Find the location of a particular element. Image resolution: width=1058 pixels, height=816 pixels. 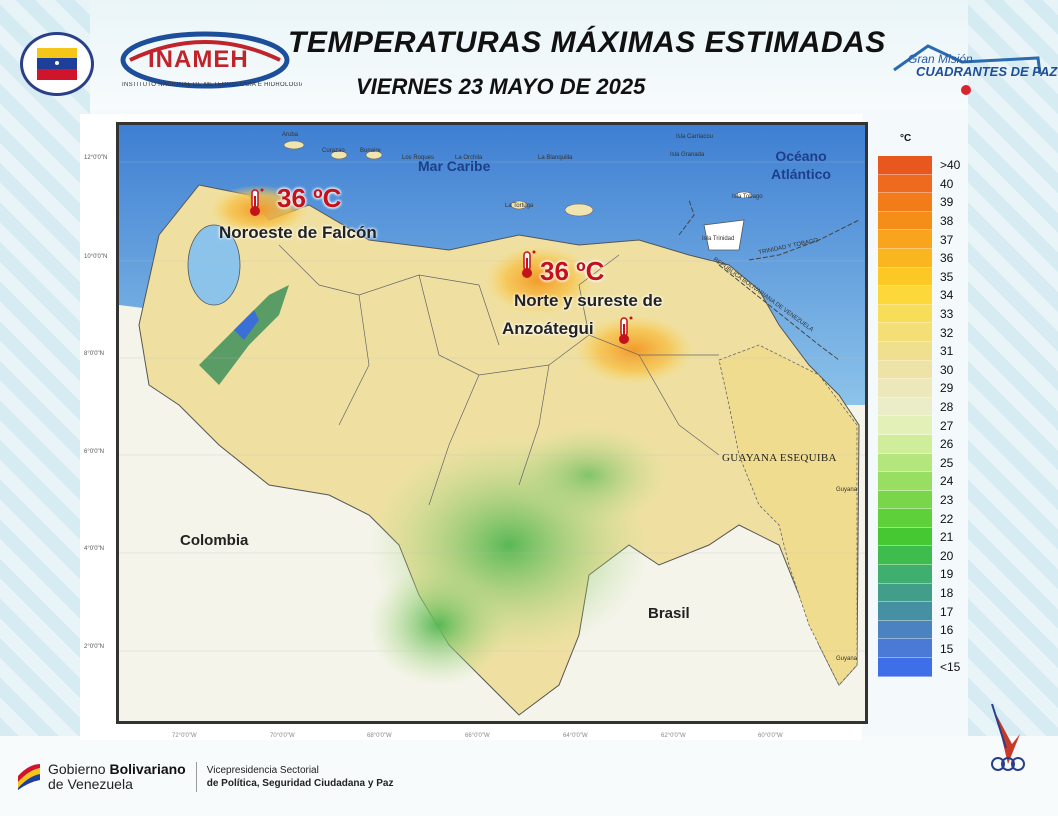

anzoategui-temperature: 36 ºC is located at coordinates (572, 271).